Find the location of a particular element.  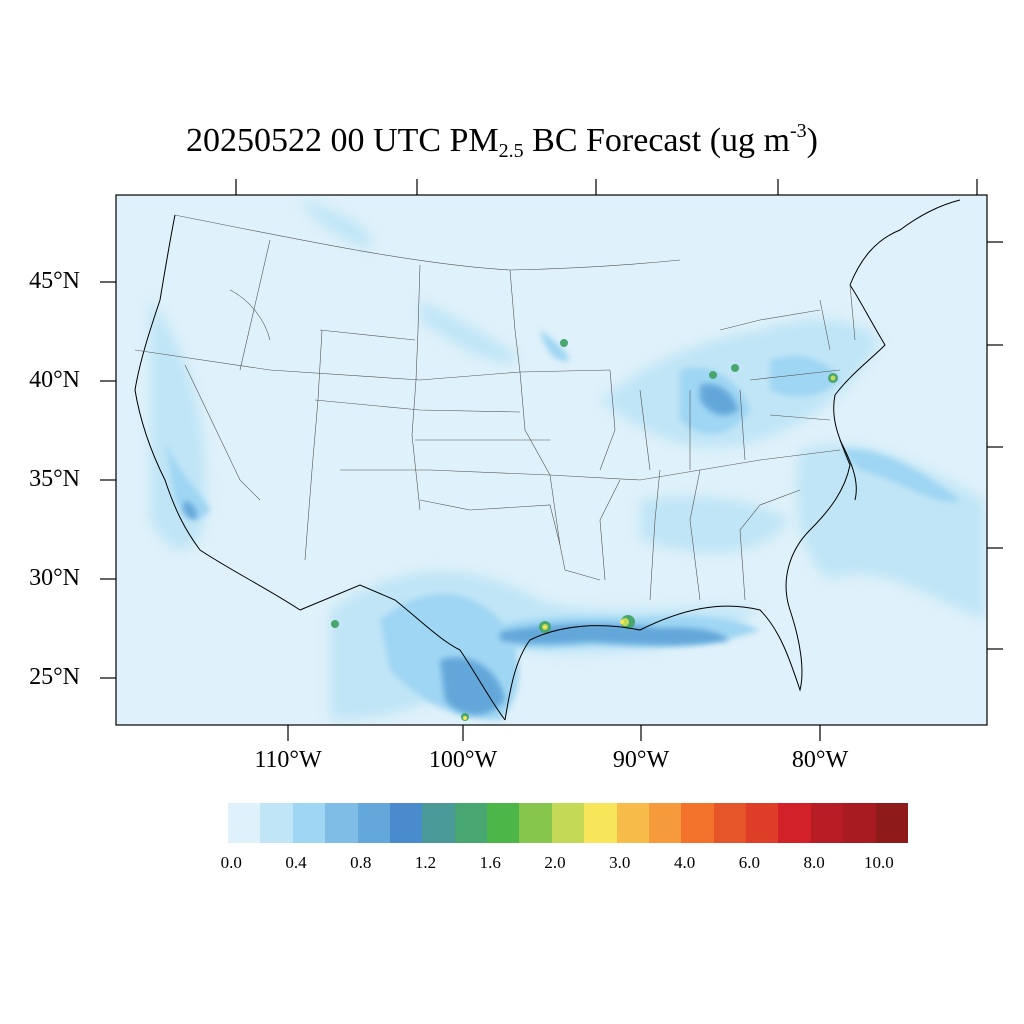

colorbar-tick-label: 4.0 is located at coordinates (684, 862).